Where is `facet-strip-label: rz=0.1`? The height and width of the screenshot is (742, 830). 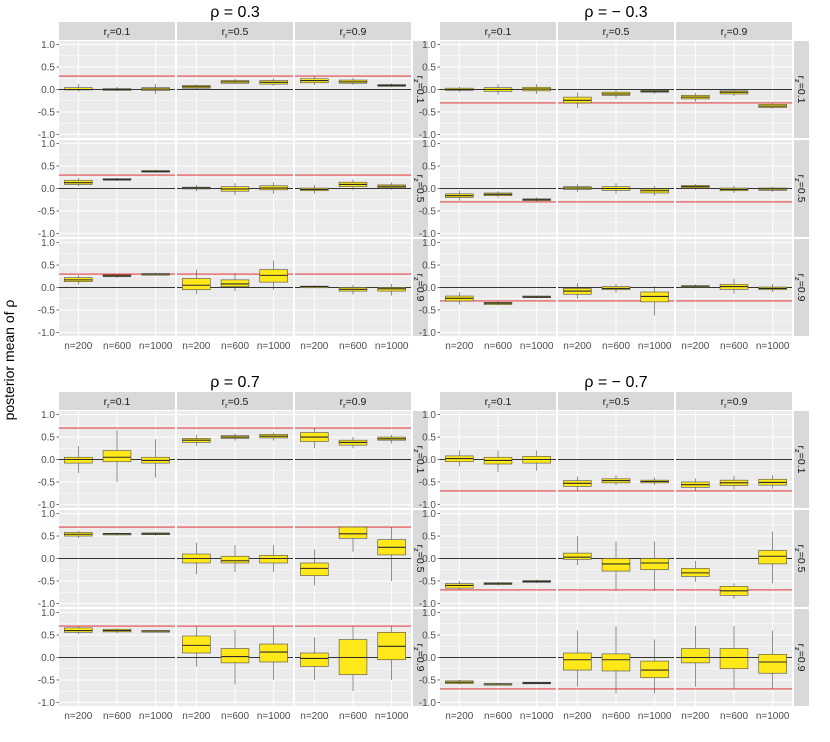 facet-strip-label: rz=0.1 is located at coordinates (800, 460).